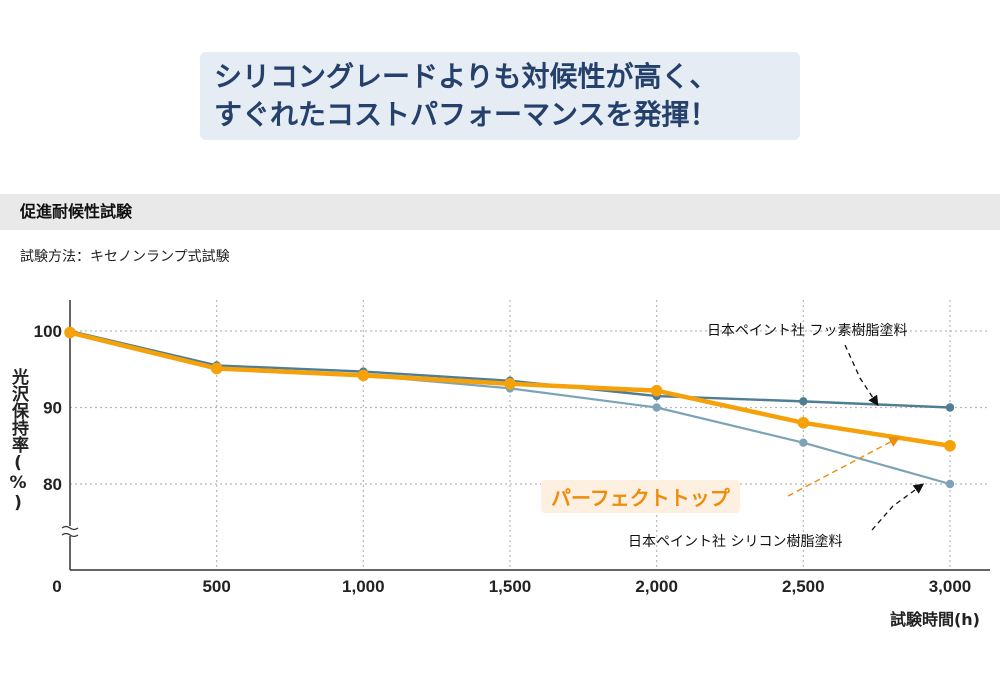  Describe the element at coordinates (466, 76) in the screenshot. I see `headline-line-1: シリコングレードよりも対候性が高く、` at that location.